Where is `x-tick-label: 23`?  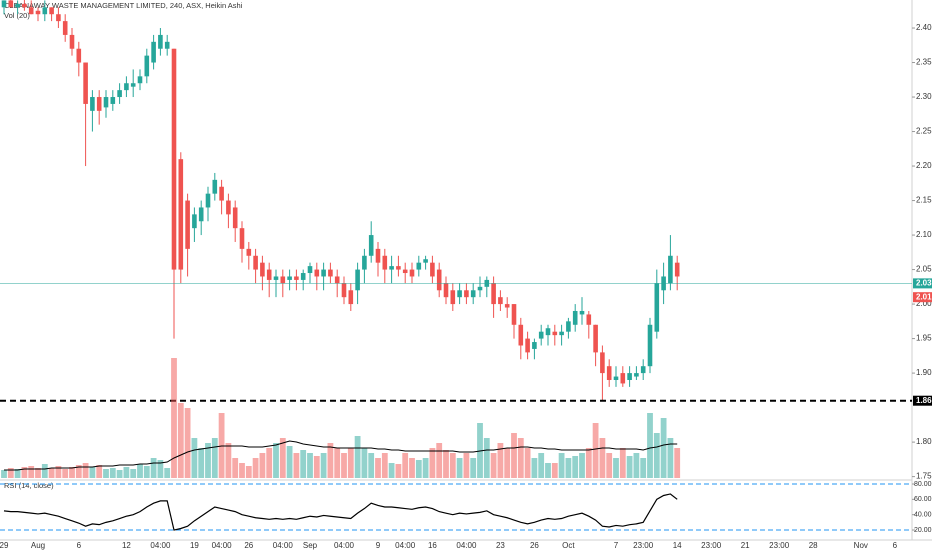 x-tick-label: 23 is located at coordinates (500, 545).